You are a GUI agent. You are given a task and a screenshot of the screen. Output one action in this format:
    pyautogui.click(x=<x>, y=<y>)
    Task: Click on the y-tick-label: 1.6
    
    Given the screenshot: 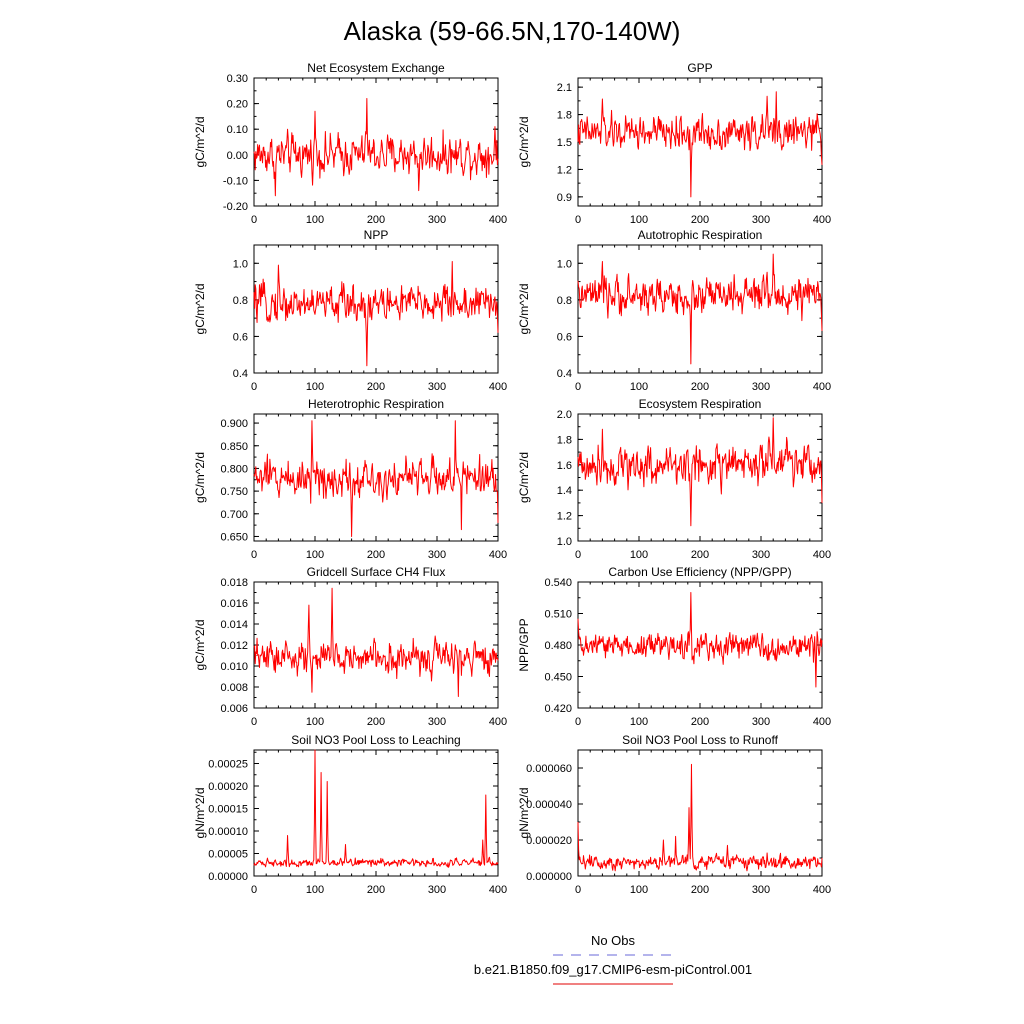 What is the action you would take?
    pyautogui.click(x=564, y=466)
    